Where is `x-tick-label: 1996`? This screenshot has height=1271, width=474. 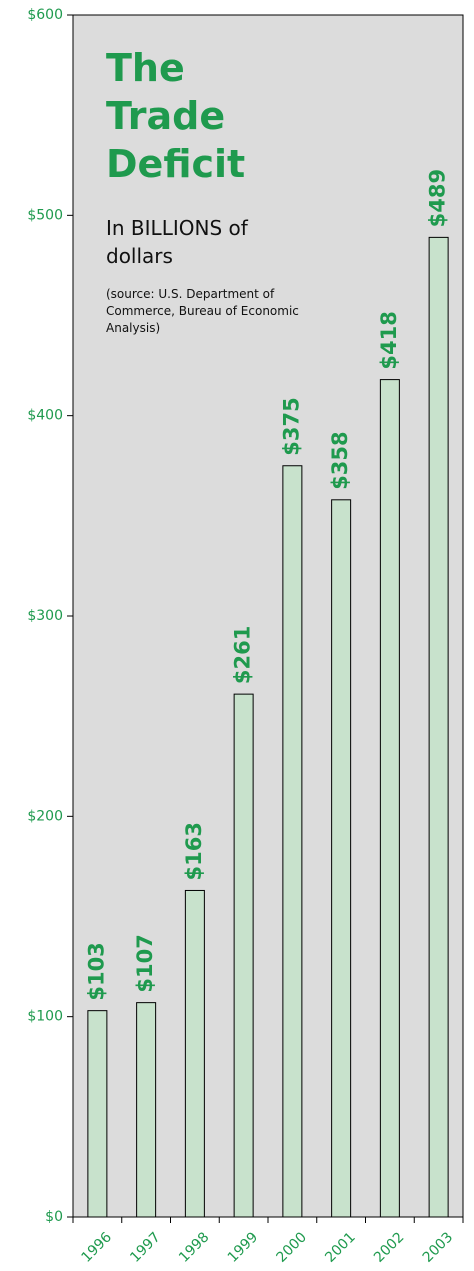 x-tick-label: 1996 is located at coordinates (96, 1247).